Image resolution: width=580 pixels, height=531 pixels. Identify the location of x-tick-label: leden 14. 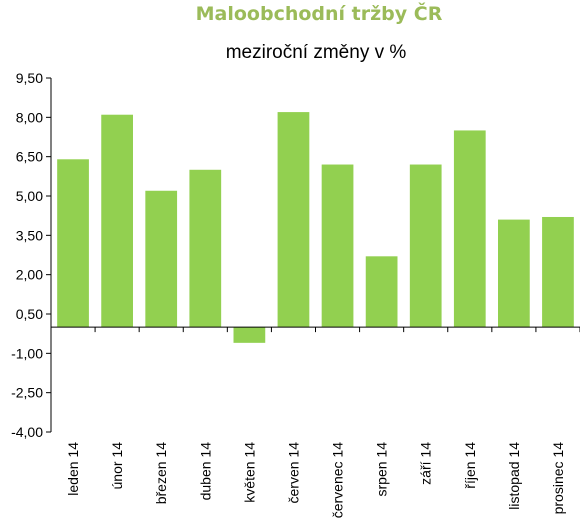
(73, 469).